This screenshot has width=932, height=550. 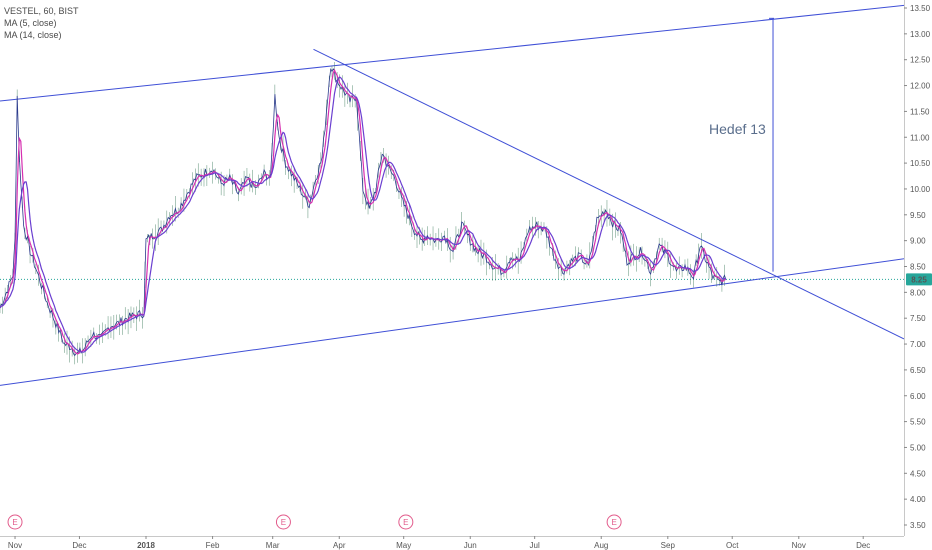 I want to click on current-price-marker, so click(x=919, y=279).